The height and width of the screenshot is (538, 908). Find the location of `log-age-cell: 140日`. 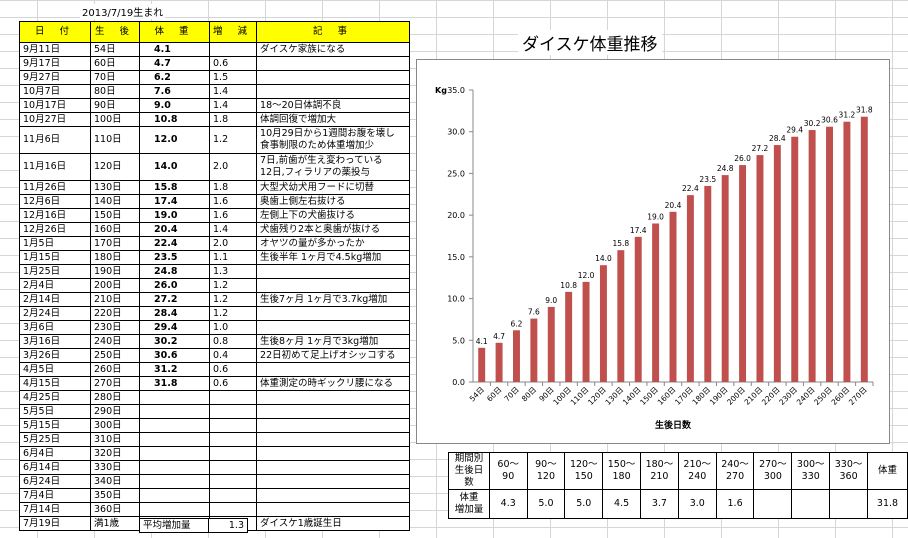

log-age-cell: 140日 is located at coordinates (115, 201).